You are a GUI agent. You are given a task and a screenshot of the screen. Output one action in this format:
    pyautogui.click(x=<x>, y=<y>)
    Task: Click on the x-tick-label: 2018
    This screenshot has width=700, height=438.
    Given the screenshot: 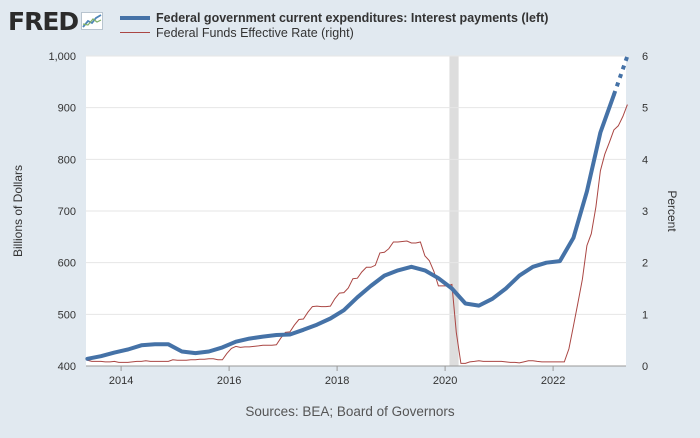 What is the action you would take?
    pyautogui.click(x=337, y=381)
    